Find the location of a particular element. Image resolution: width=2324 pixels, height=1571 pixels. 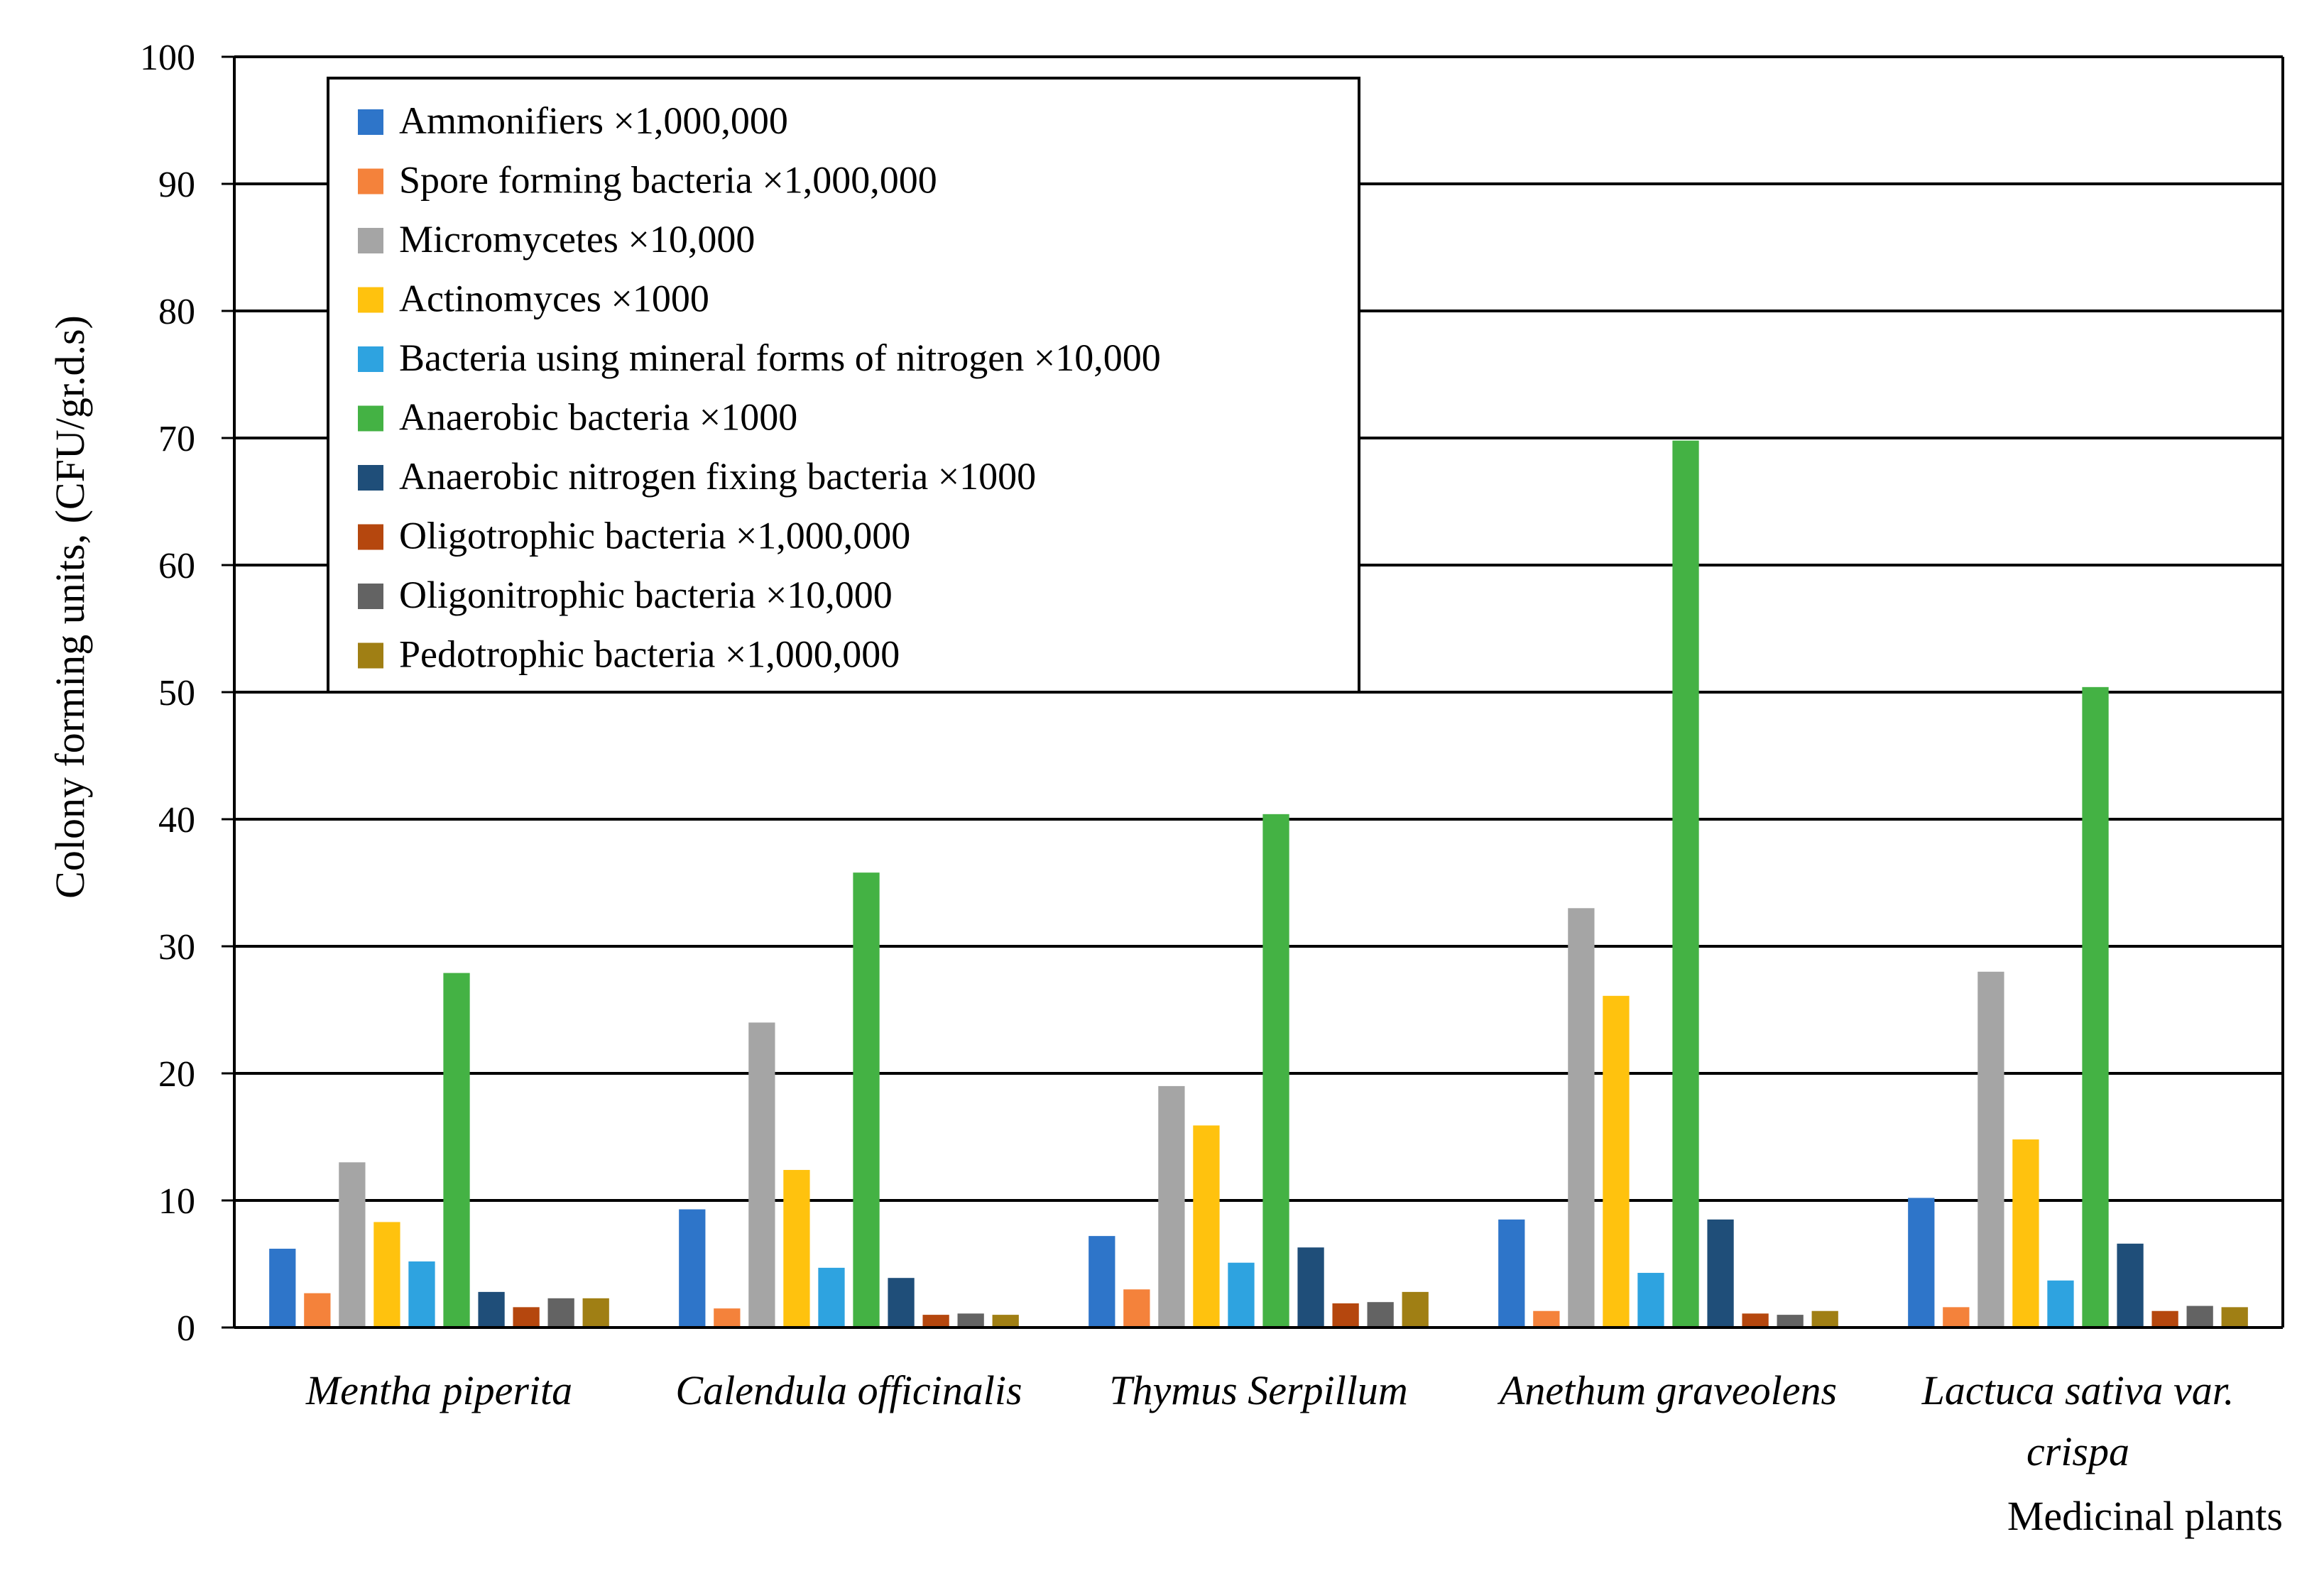

y-tick-label-20: 20 is located at coordinates (176, 1075).